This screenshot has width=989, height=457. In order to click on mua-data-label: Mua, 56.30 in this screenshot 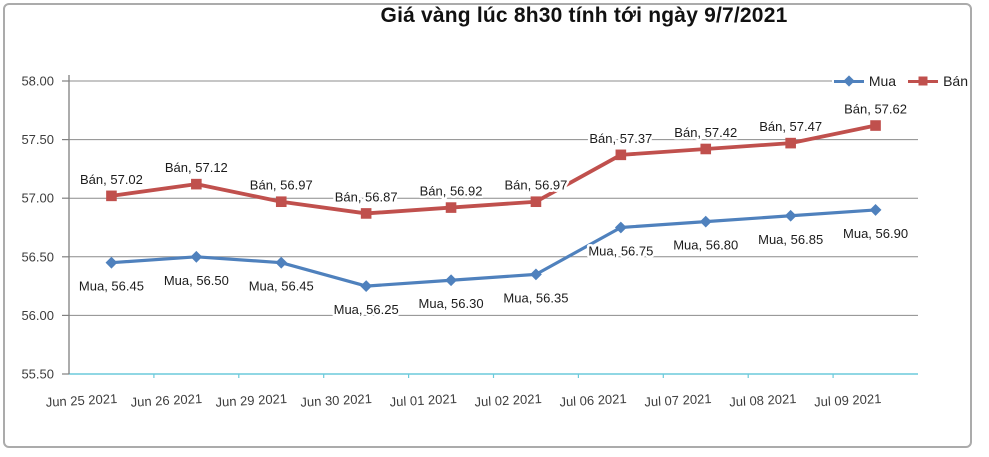, I will do `click(451, 303)`.